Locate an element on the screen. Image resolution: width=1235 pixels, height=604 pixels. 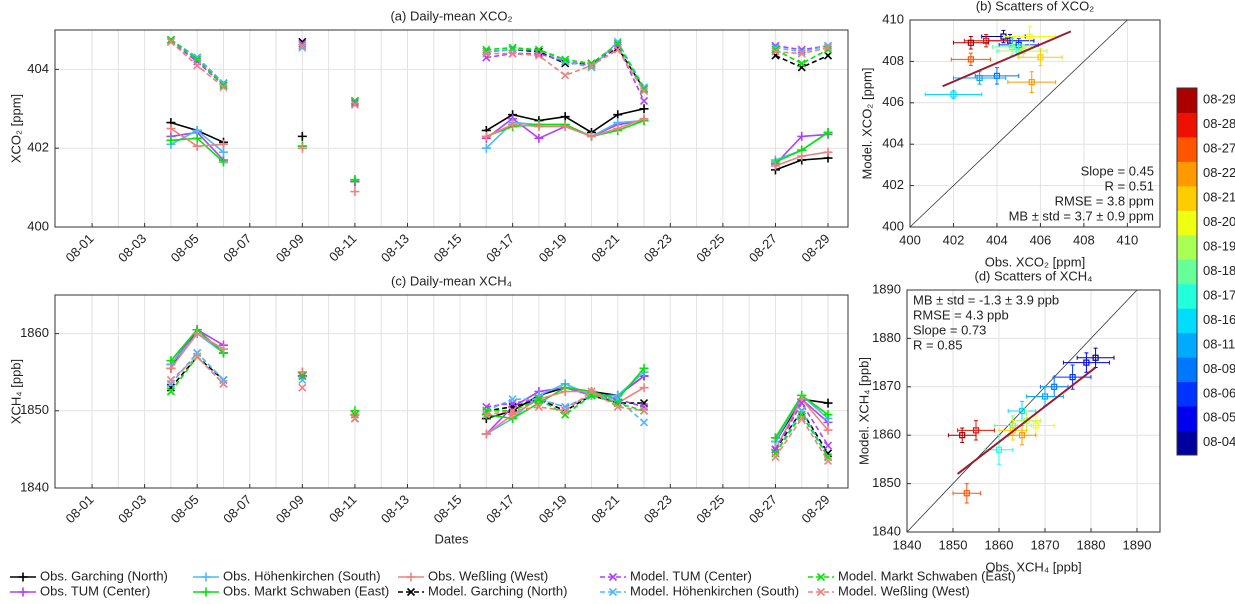
plot-area is located at coordinates (1035, 123).